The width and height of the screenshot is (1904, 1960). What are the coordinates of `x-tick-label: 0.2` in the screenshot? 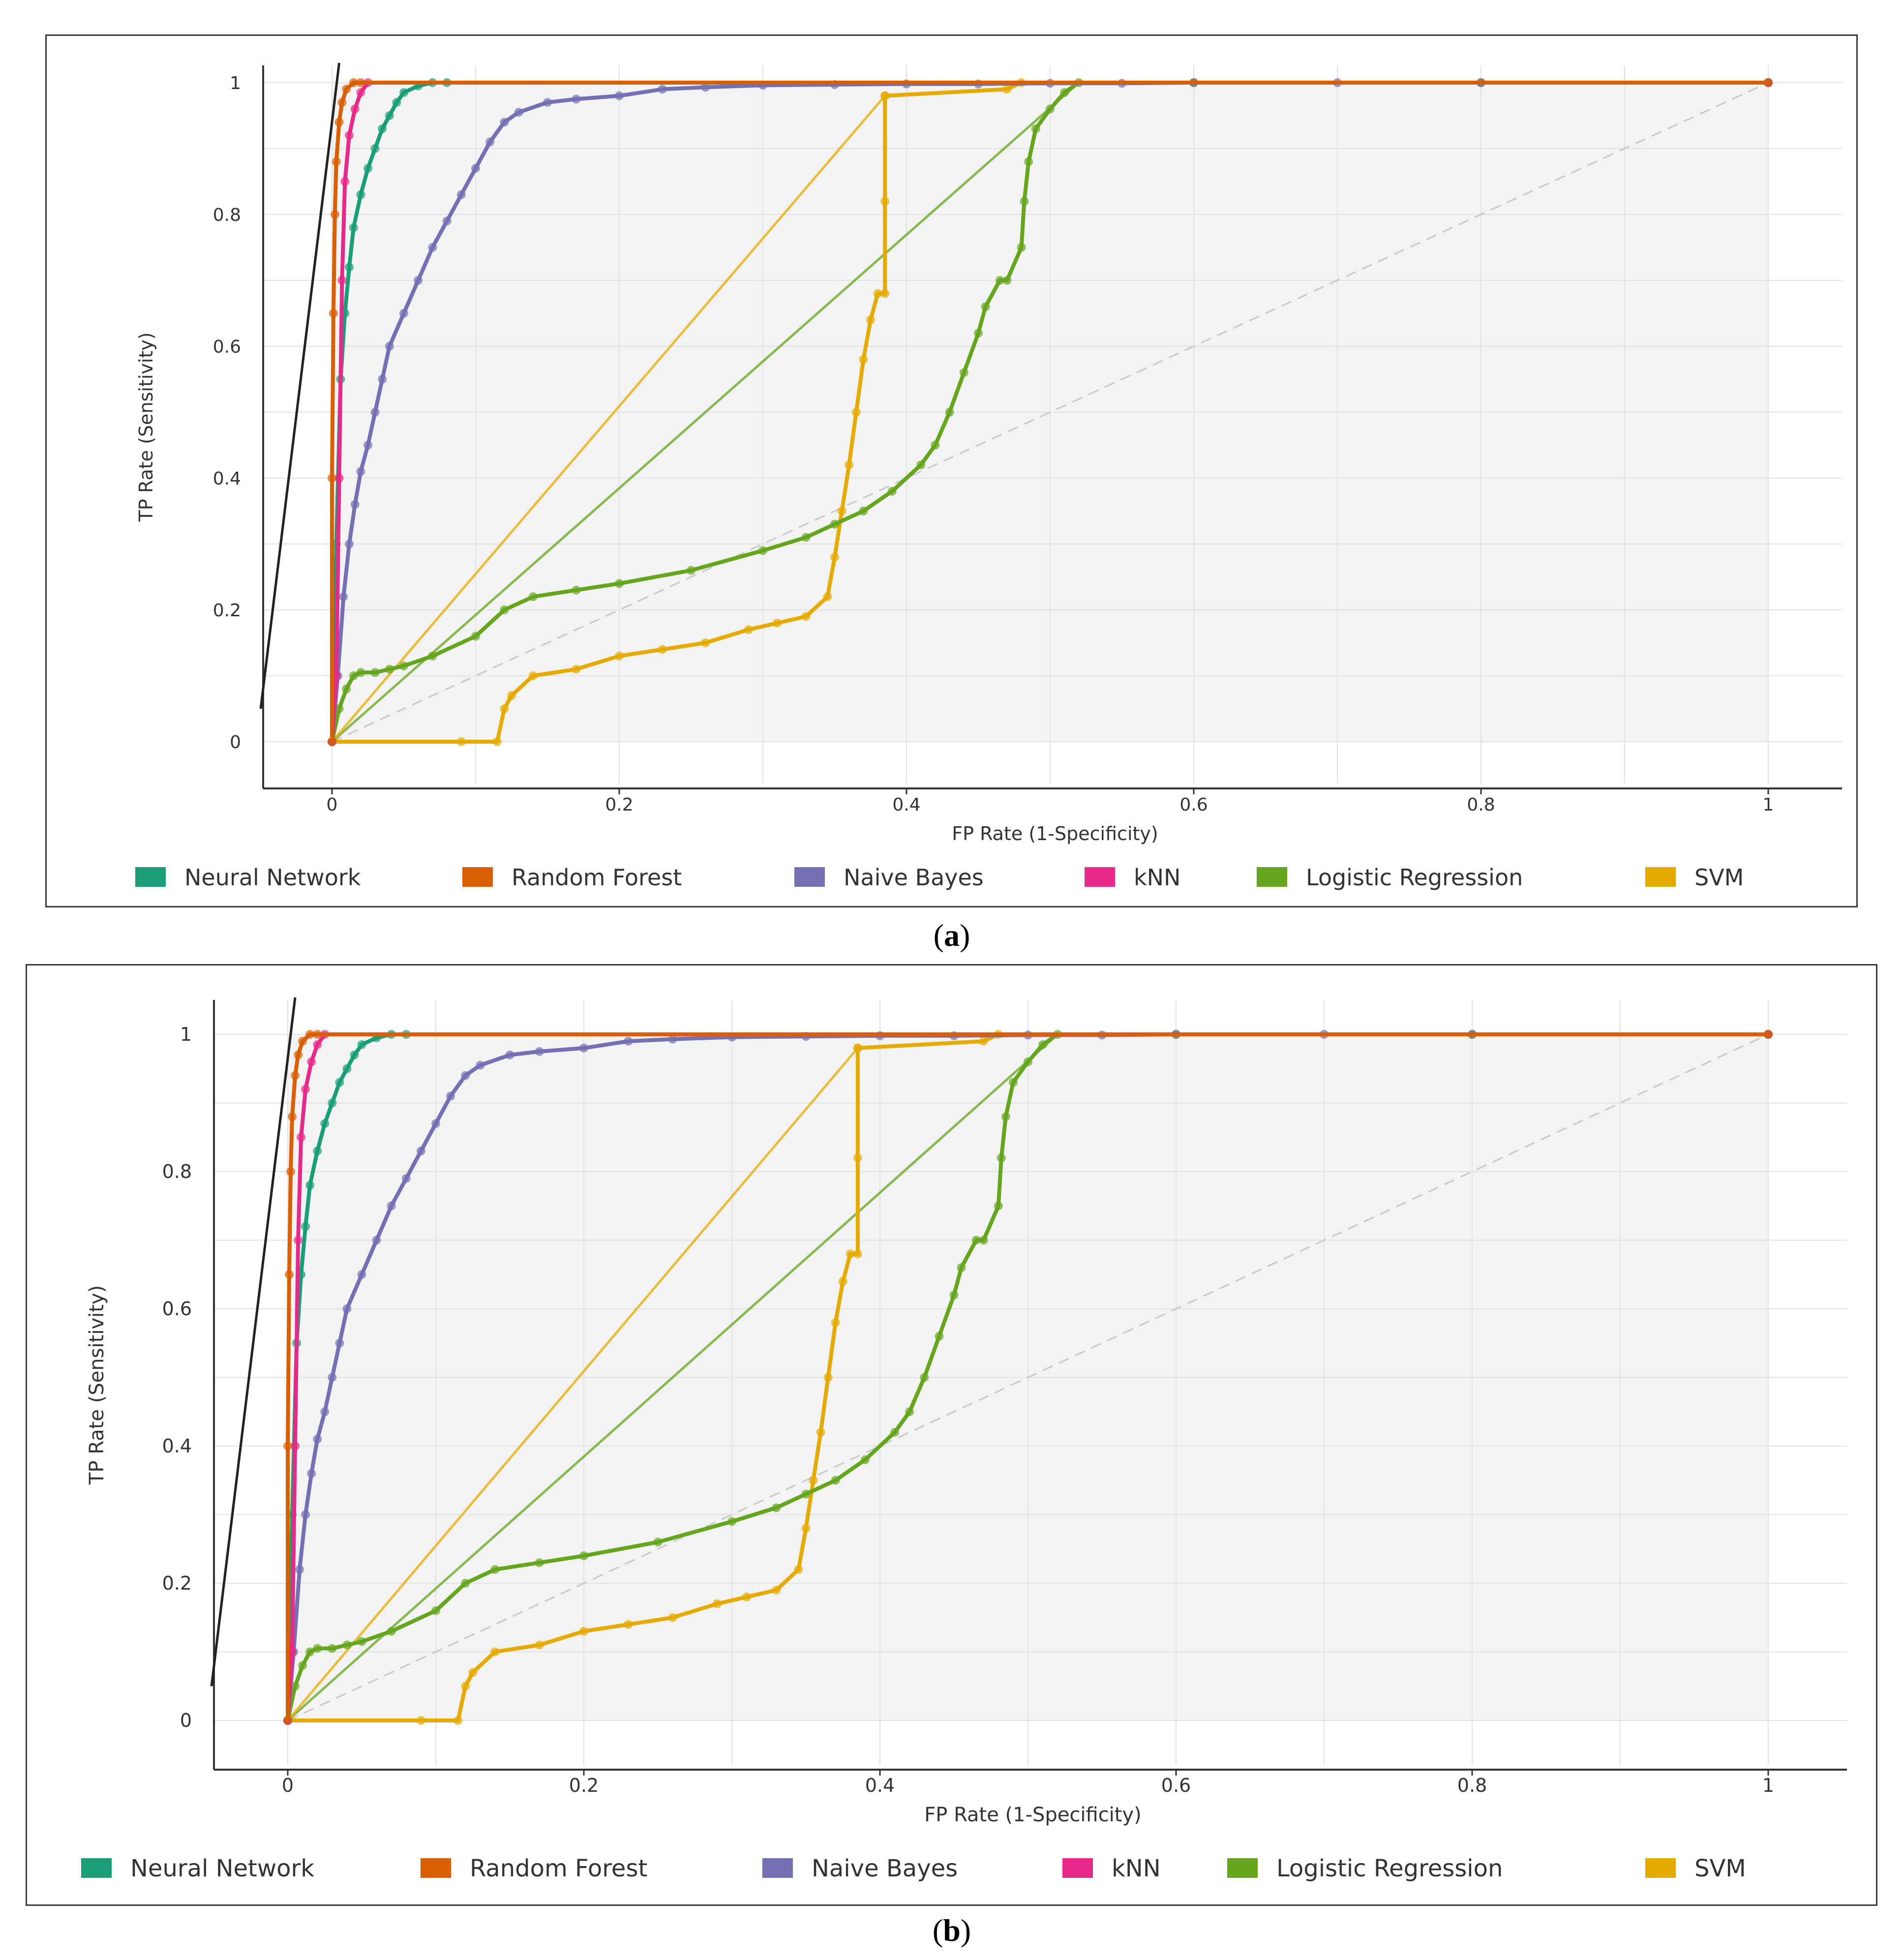 It's located at (619, 805).